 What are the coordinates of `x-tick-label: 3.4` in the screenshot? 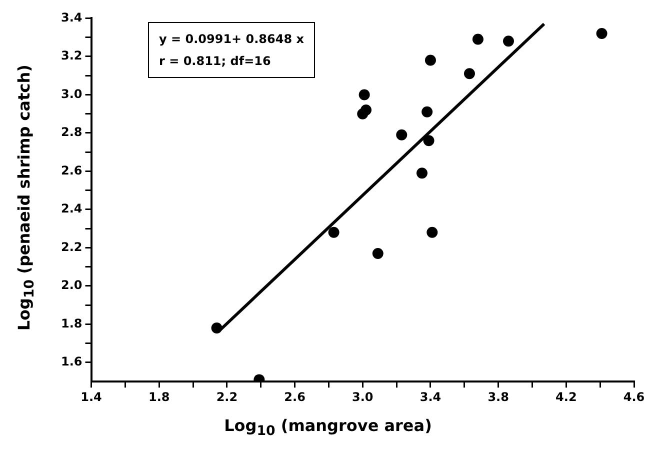 It's located at (431, 397).